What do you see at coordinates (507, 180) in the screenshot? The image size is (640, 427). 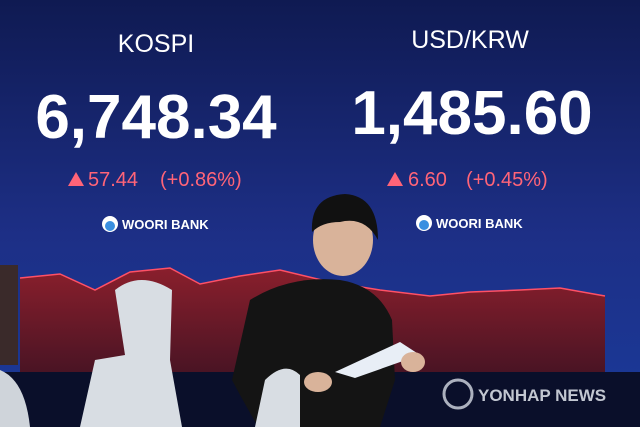 I see `change-percent: (+0.45%)` at bounding box center [507, 180].